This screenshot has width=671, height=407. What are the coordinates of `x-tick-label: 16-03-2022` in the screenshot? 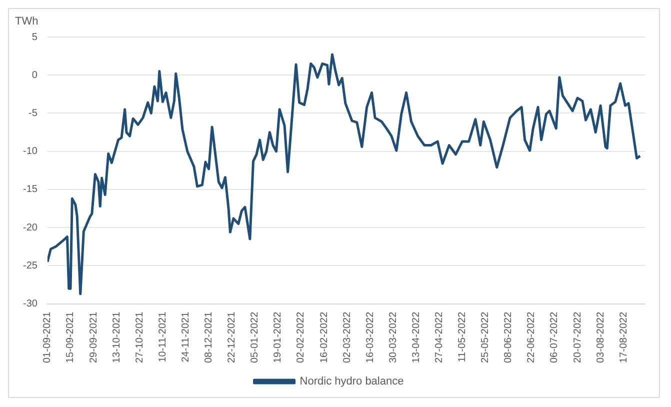 It's located at (370, 337).